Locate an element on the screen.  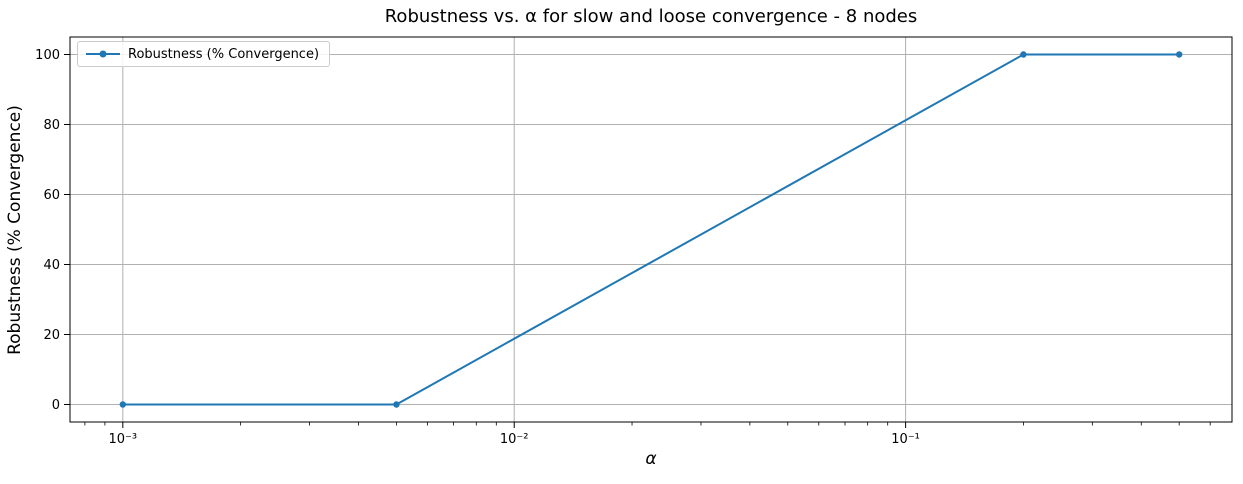
legend-line-marker-icon is located at coordinates (103, 54).